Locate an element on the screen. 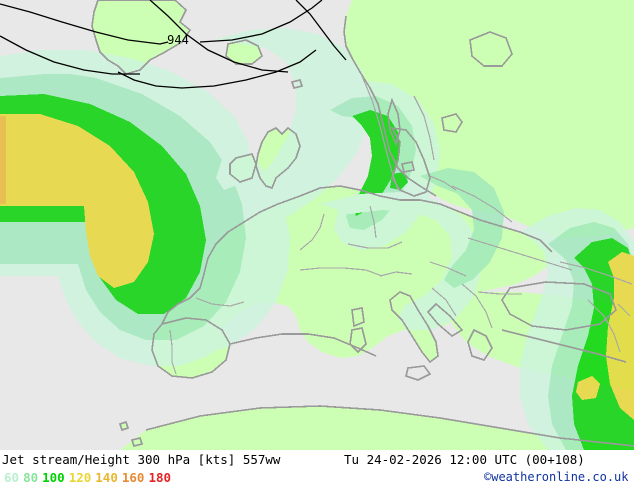 The image size is (634, 490). jet-band-120-eastern-patch is located at coordinates (588, 388).